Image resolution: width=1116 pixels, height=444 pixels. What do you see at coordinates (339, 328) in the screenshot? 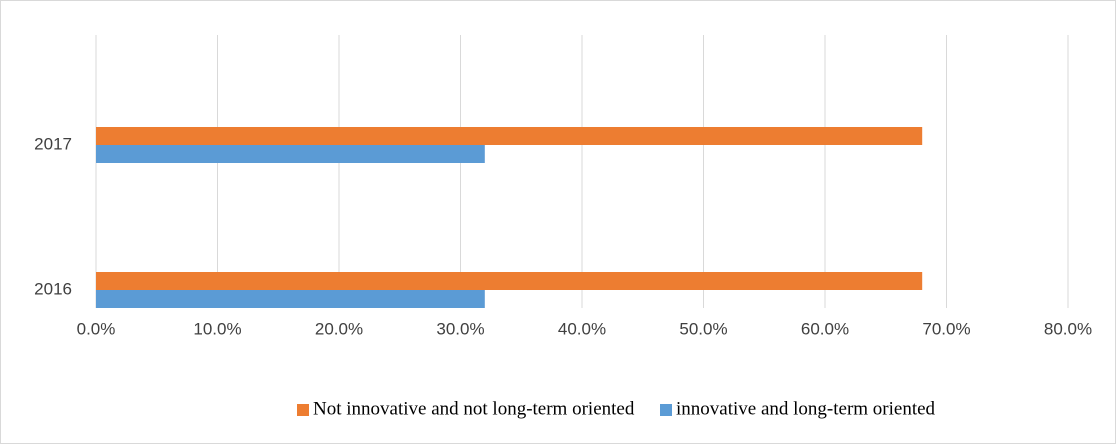
I see `x-tick-label: 20.0%` at bounding box center [339, 328].